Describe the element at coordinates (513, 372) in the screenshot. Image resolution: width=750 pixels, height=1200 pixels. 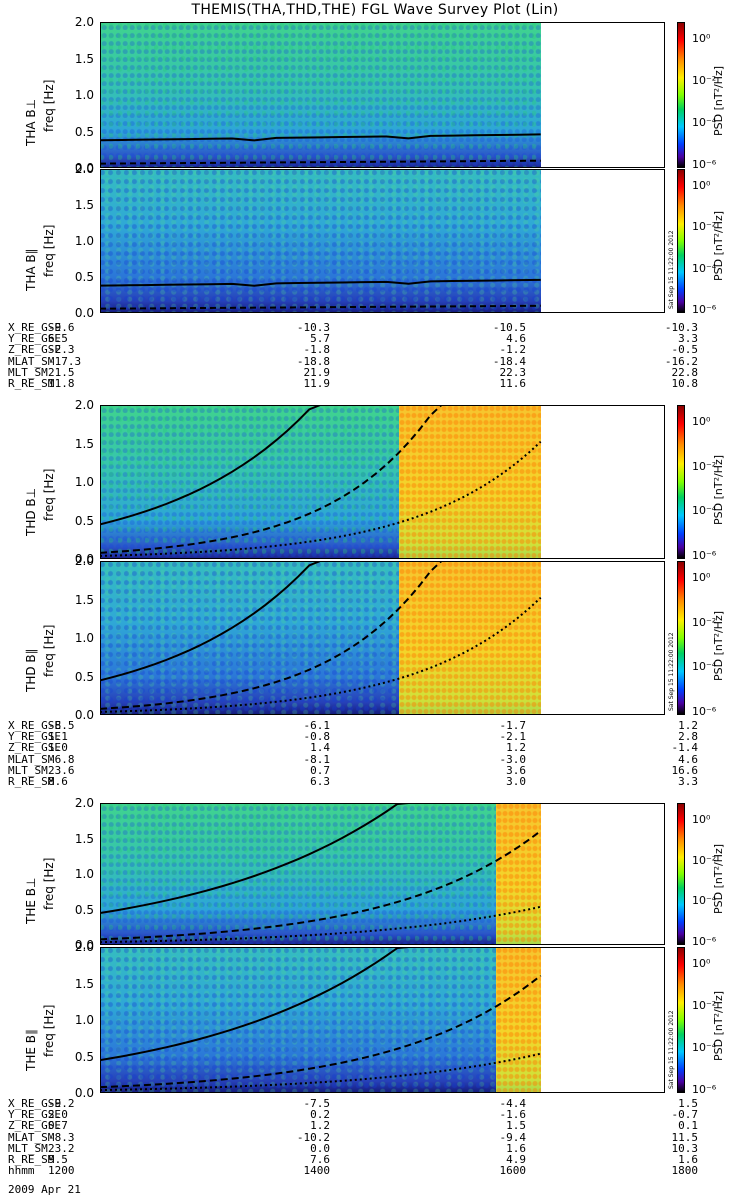
I see `ephemeris-value: 22.3` at that location.